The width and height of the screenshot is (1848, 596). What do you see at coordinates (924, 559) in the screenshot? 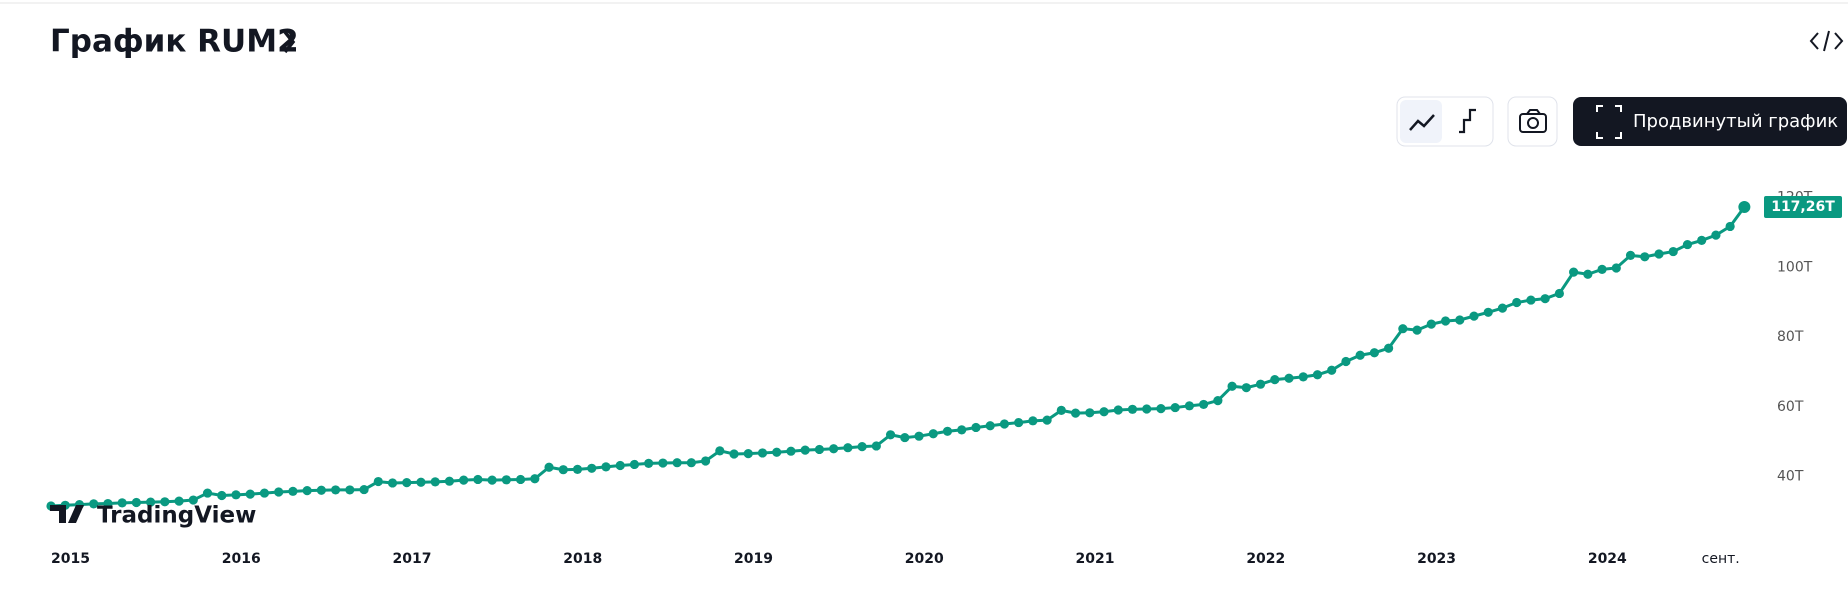
I see `x-tick-label: 2020` at bounding box center [924, 559].